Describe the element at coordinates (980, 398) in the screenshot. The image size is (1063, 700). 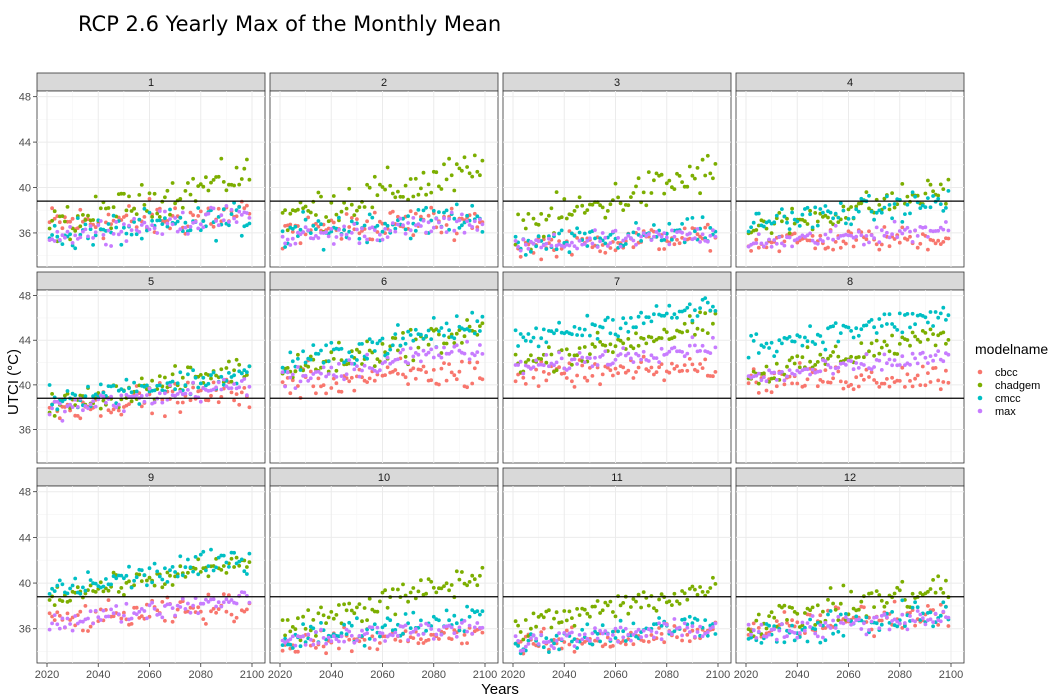
I see `legend-key-cmcc` at that location.